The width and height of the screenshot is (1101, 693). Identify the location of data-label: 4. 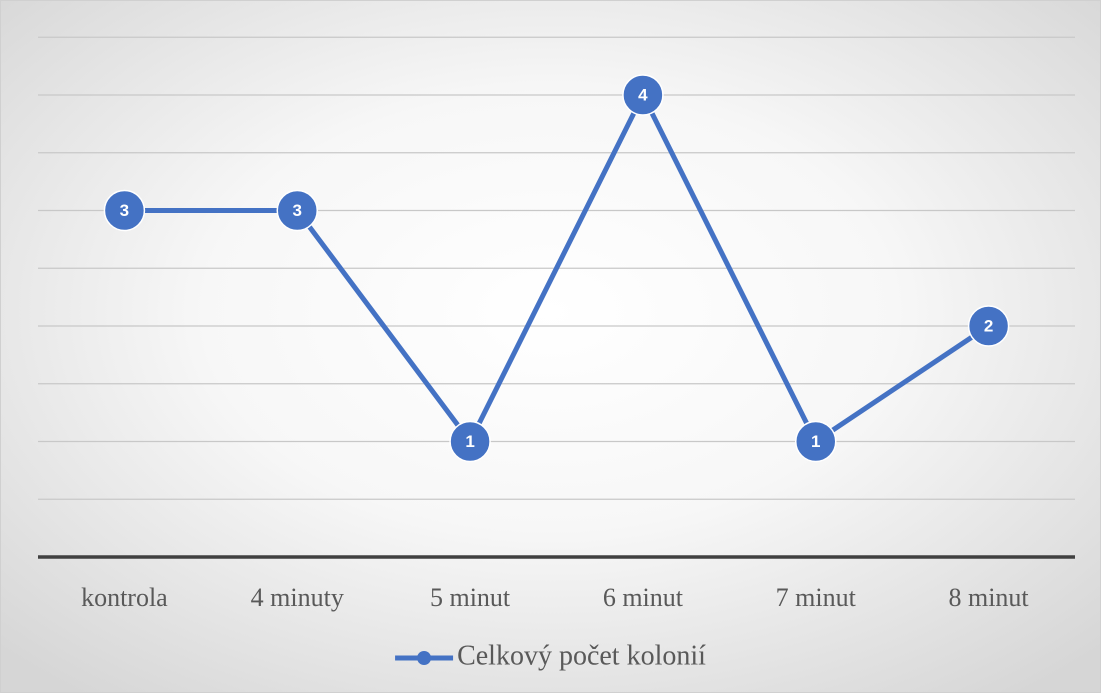
(643, 95).